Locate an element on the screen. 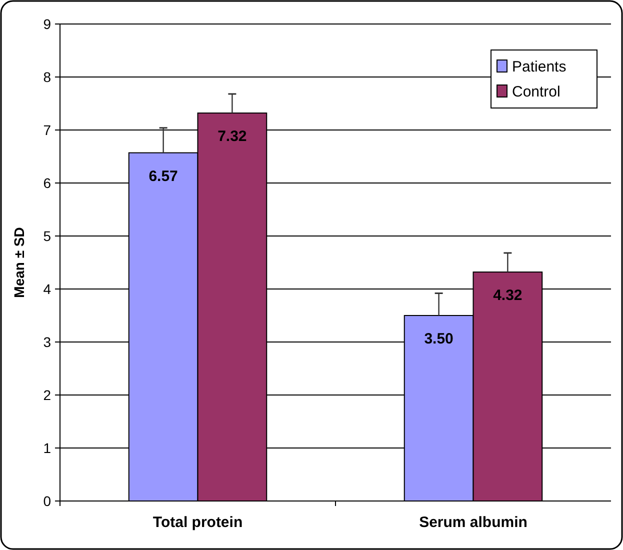  y-tick-label: 1 is located at coordinates (47, 448).